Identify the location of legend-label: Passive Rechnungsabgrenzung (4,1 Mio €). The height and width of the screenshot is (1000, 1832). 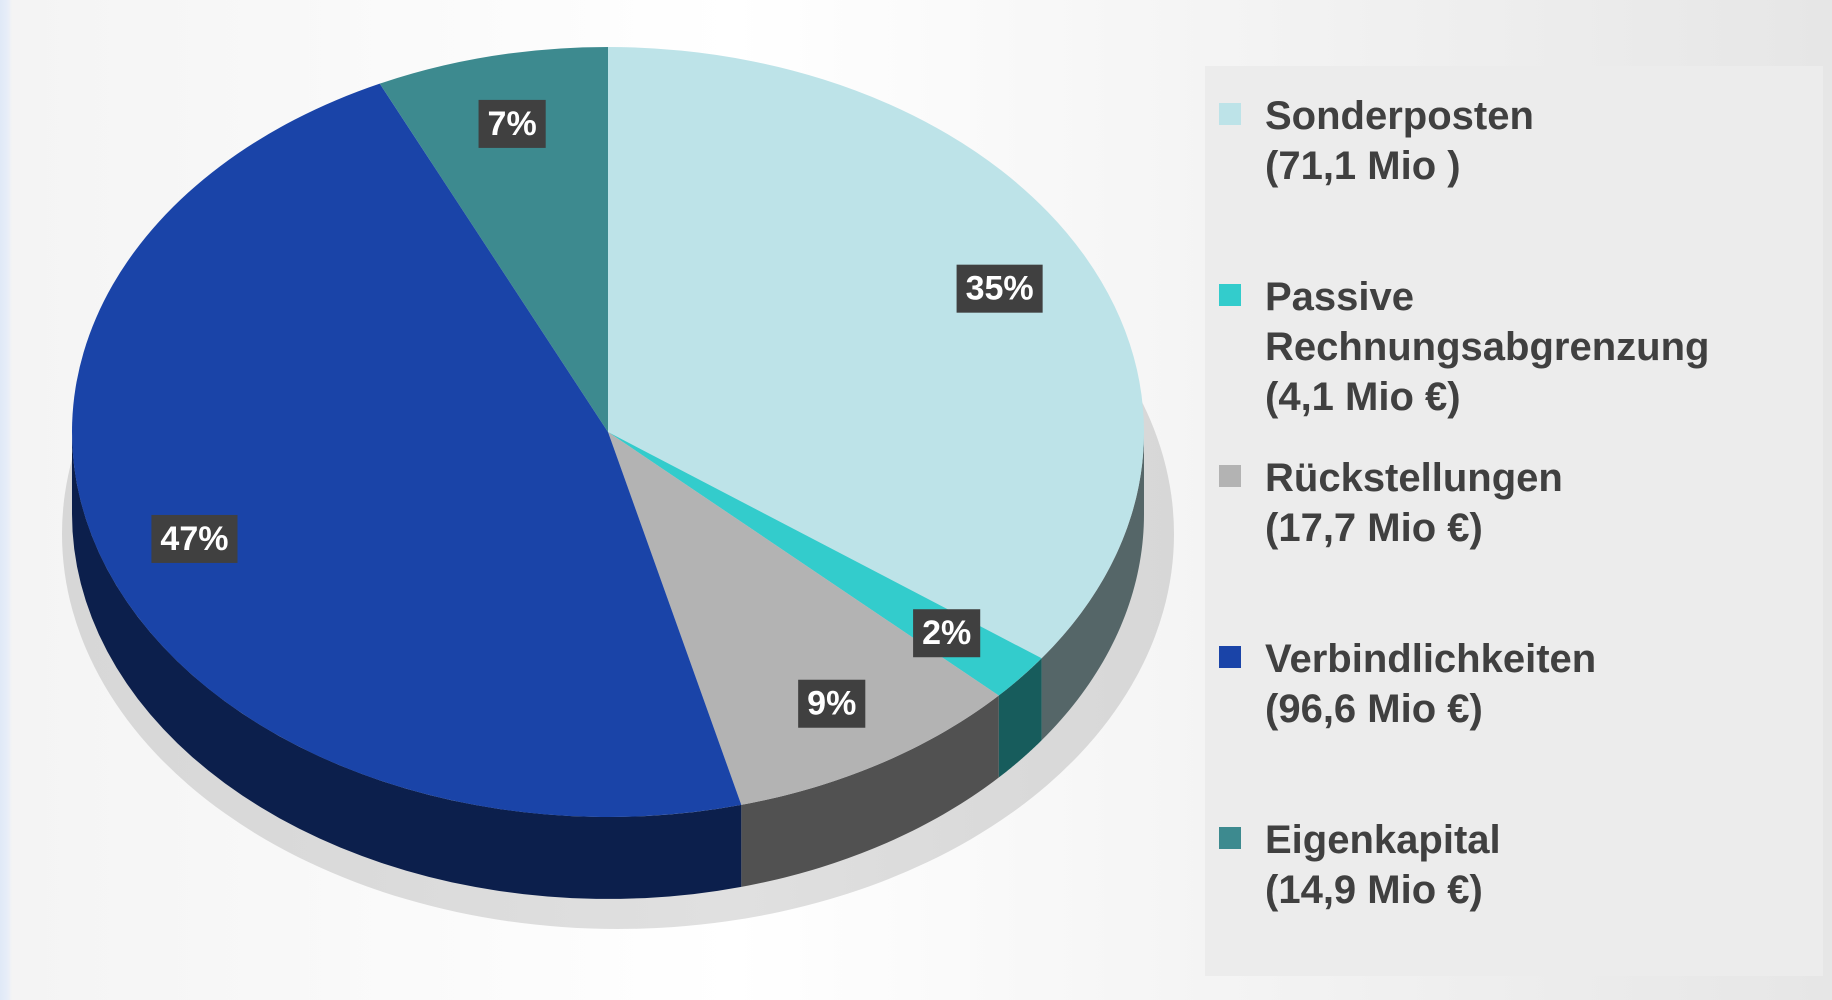
(1487, 347).